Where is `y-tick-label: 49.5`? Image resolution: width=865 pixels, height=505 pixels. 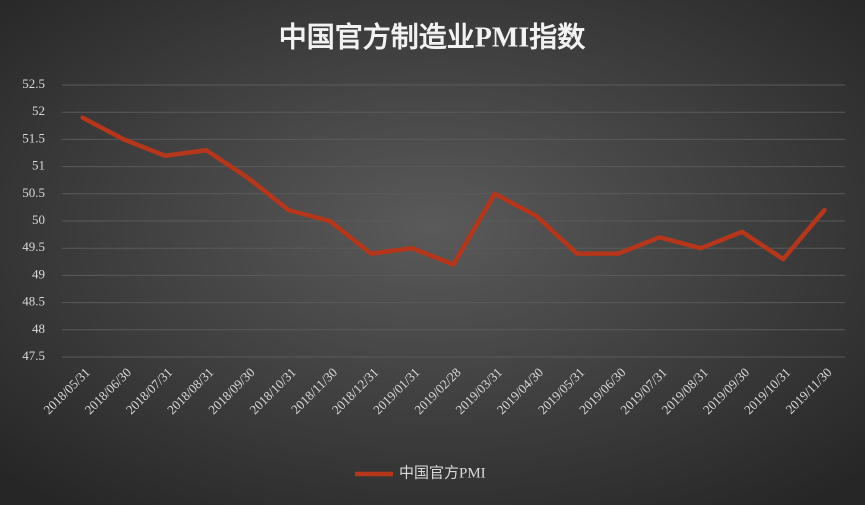 y-tick-label: 49.5 is located at coordinates (33, 246).